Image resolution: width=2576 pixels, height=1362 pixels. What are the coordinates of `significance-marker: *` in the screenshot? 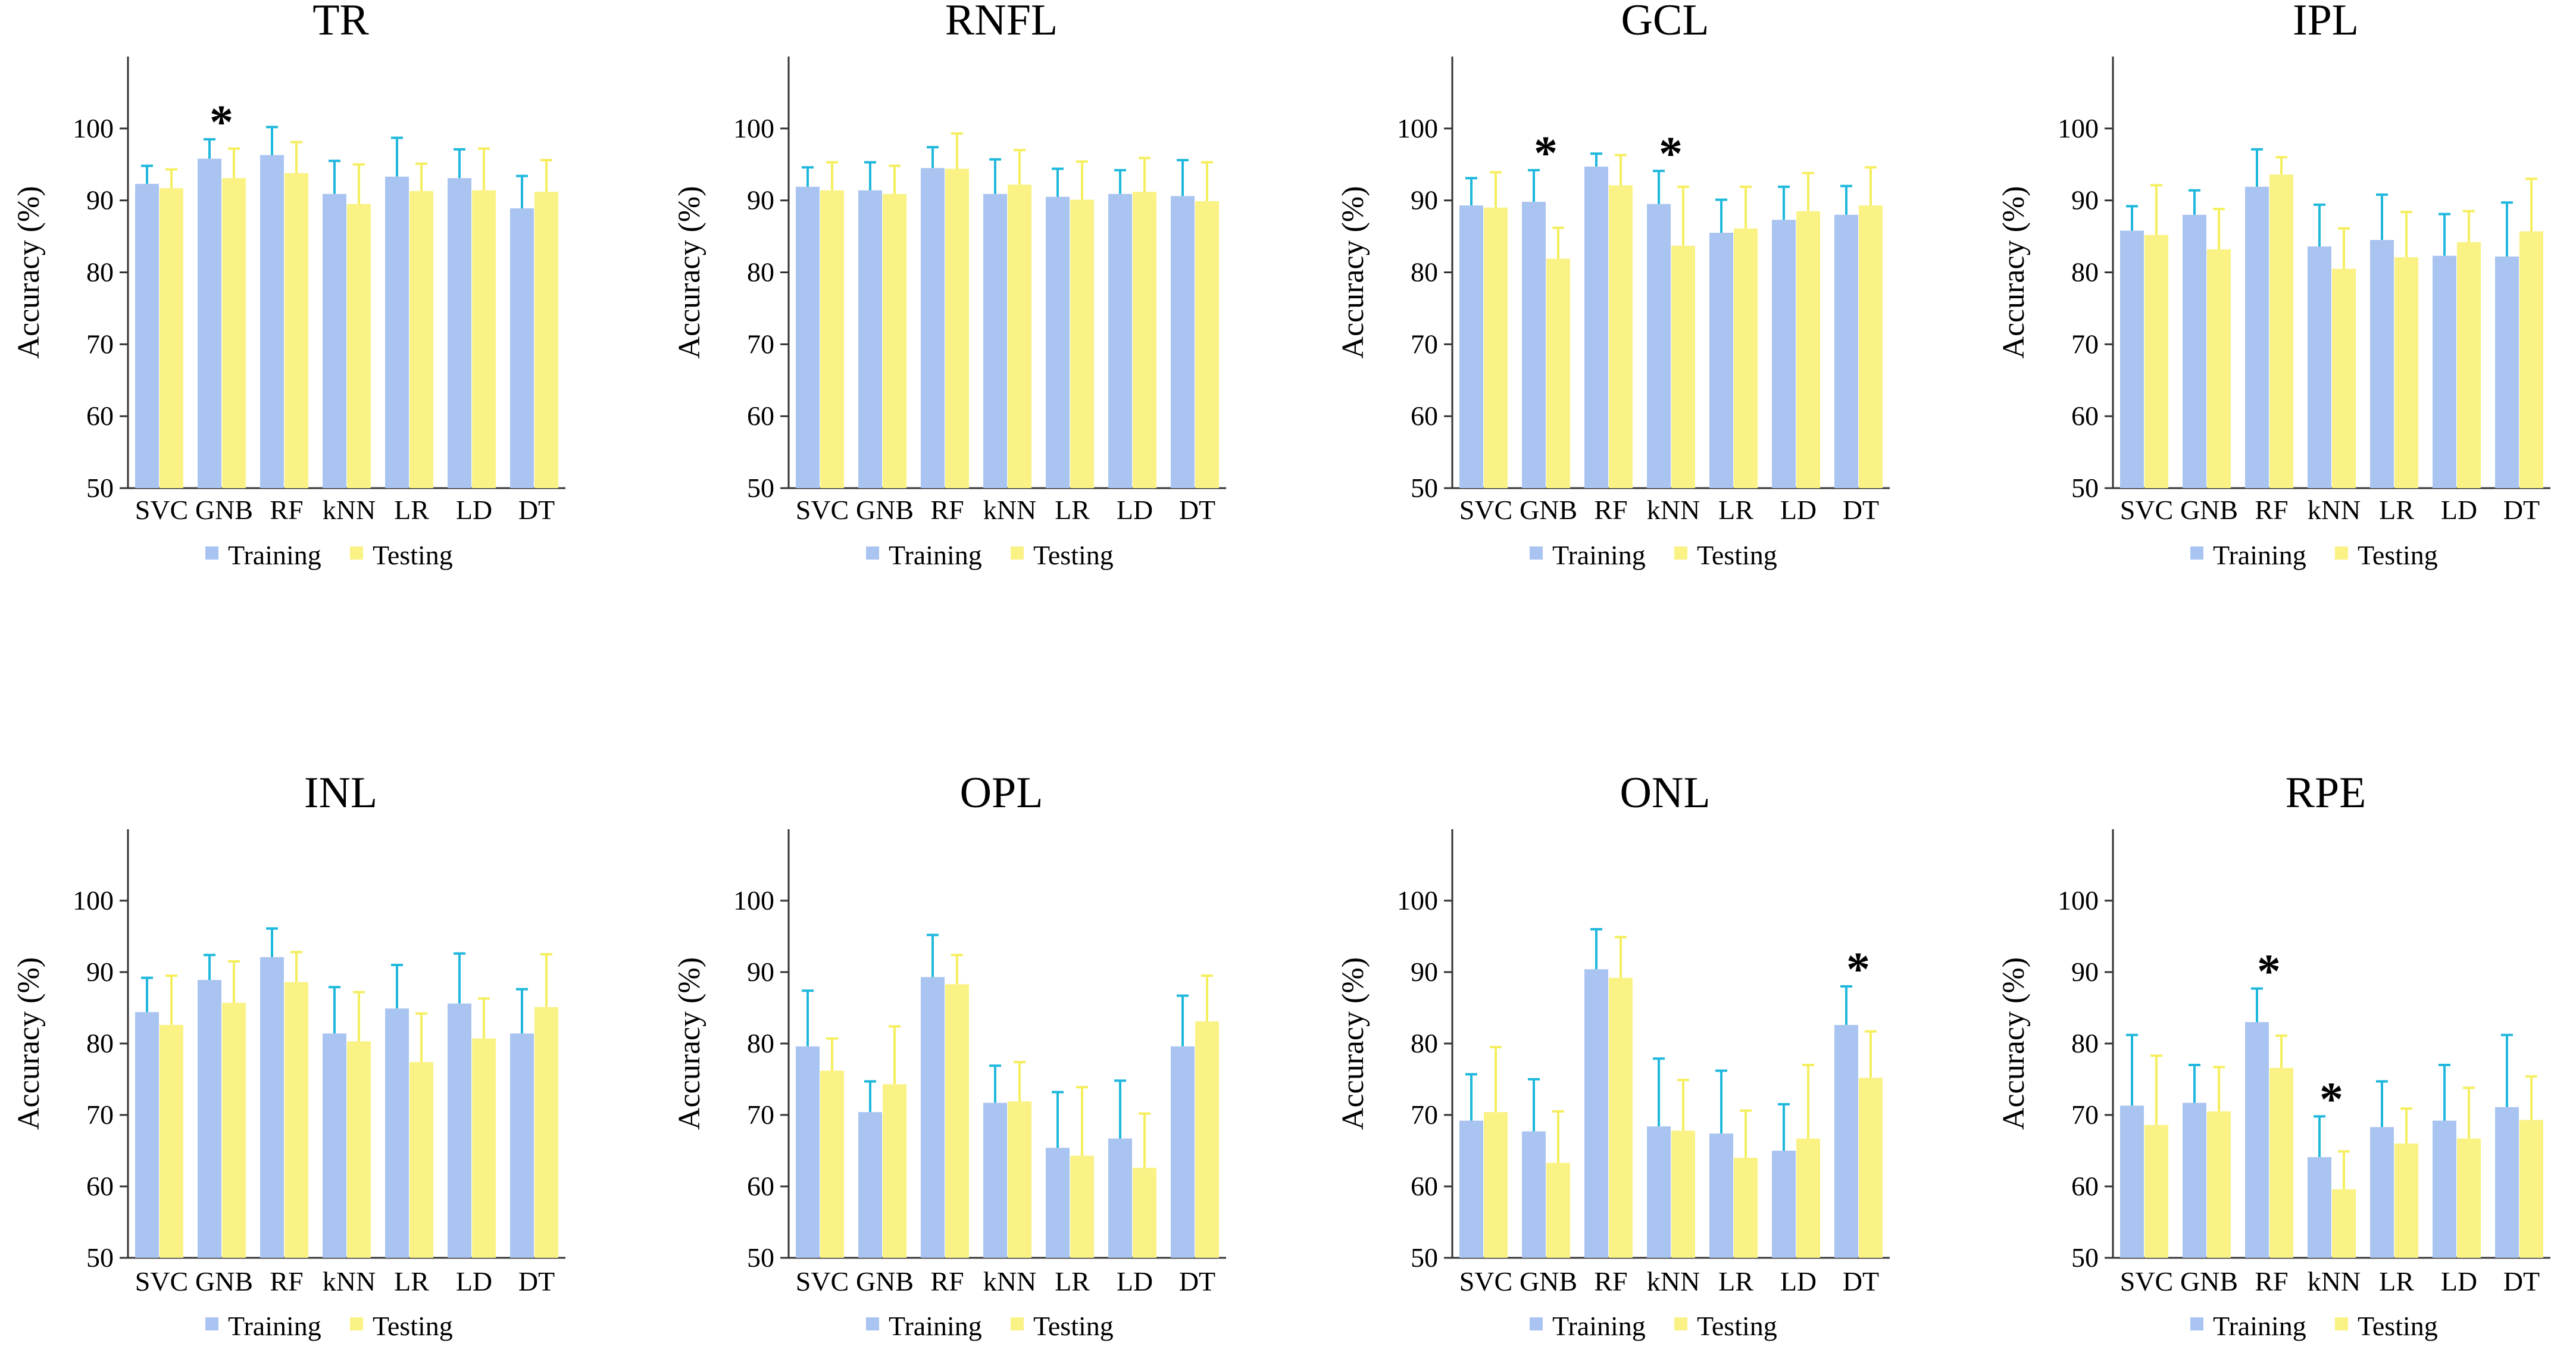 It's located at (1671, 154).